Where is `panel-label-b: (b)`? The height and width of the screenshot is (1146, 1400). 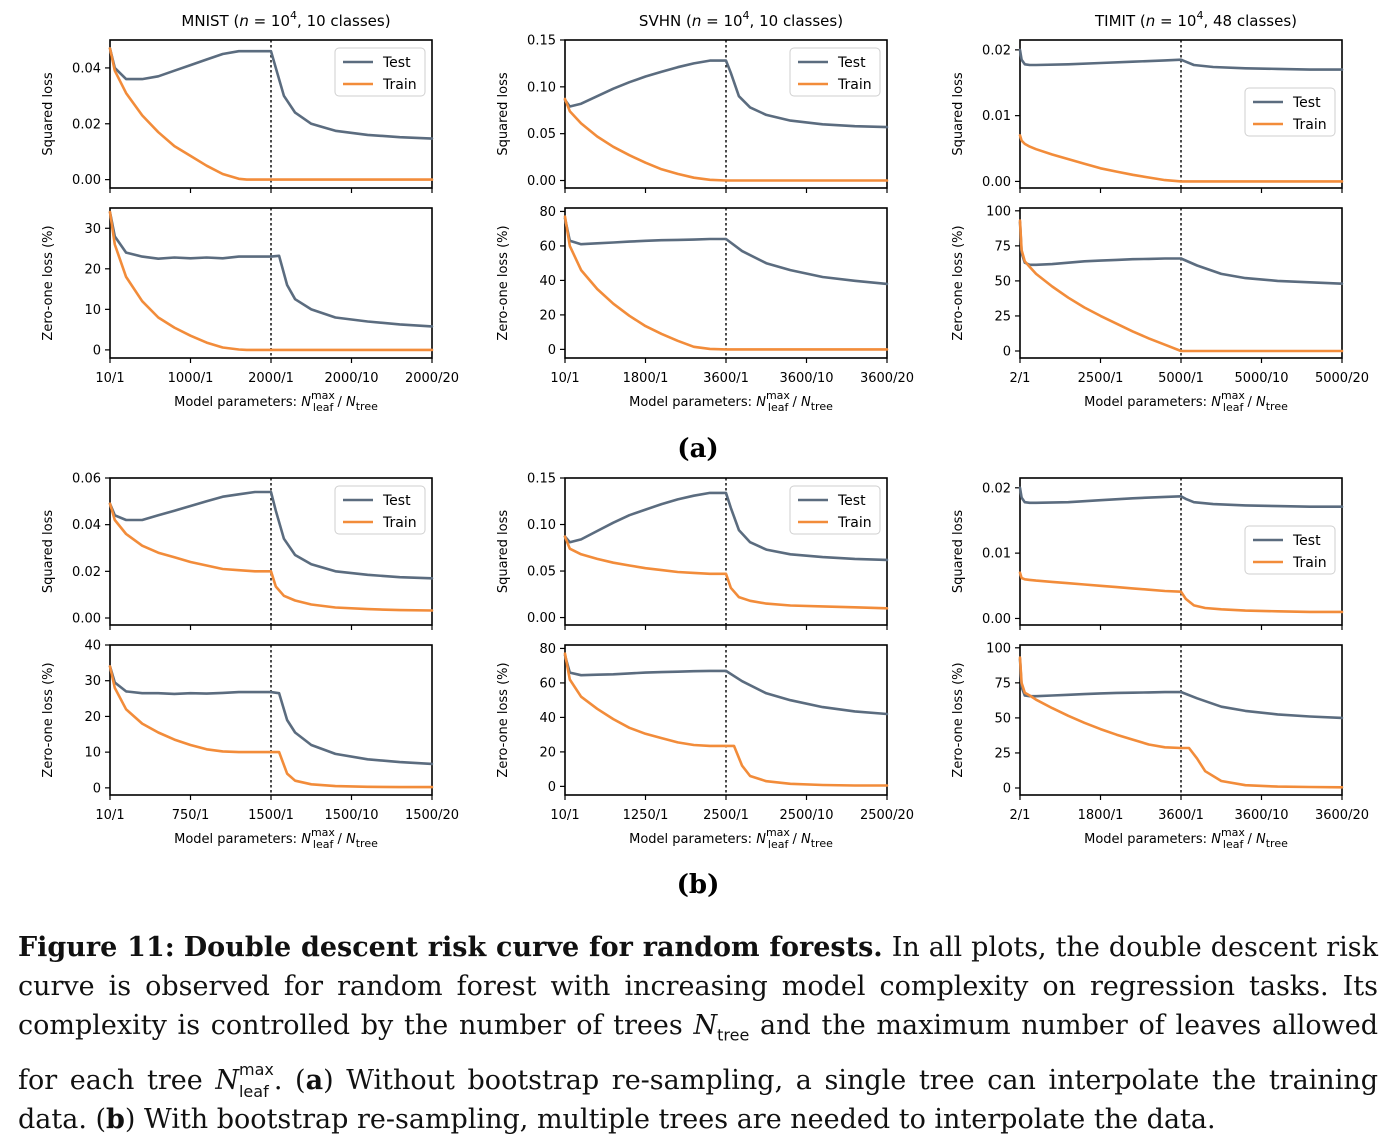
panel-label-b: (b) is located at coordinates (698, 885).